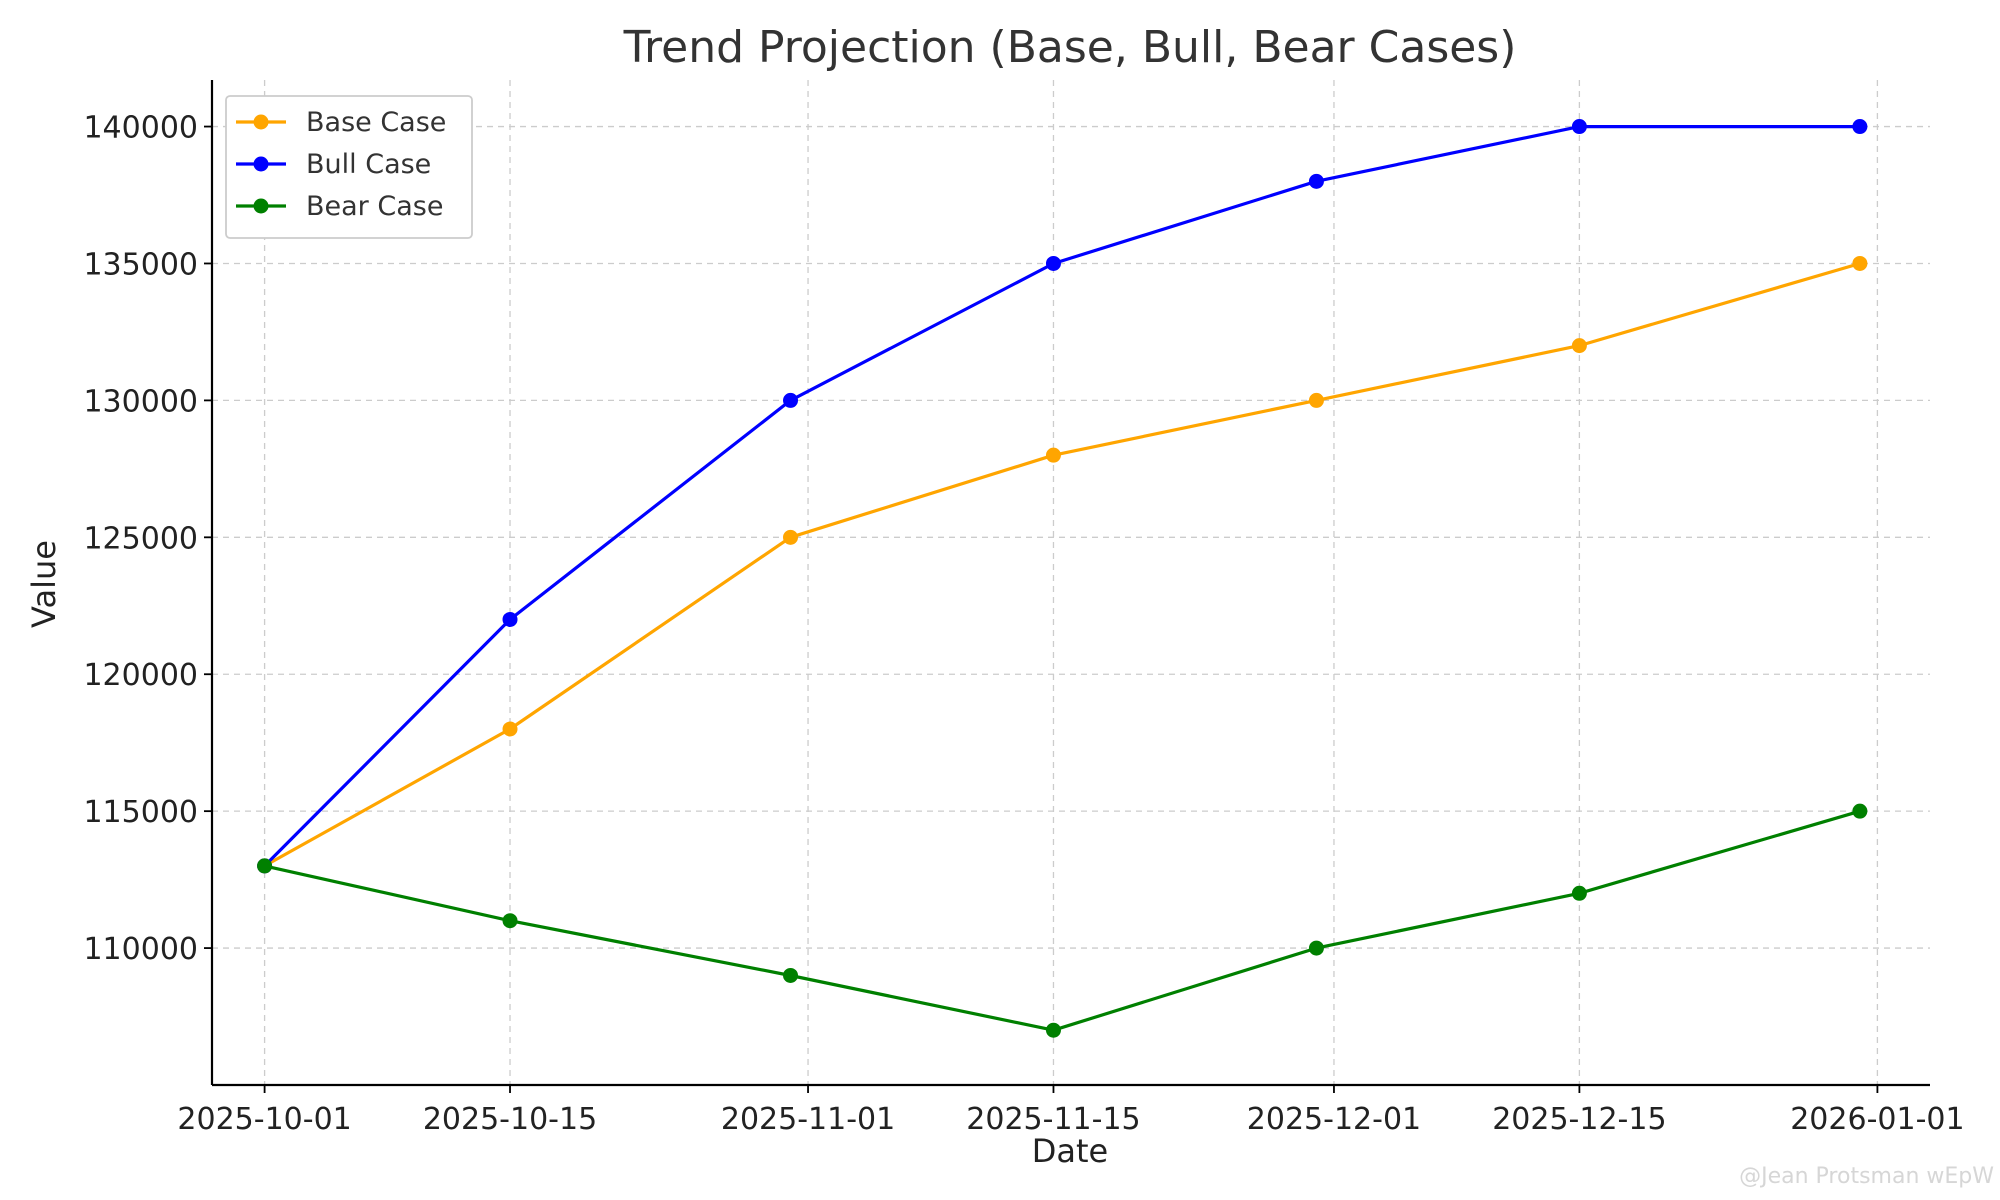 The image size is (2000, 1200). I want to click on y-tick-label: 140000, so click(140, 128).